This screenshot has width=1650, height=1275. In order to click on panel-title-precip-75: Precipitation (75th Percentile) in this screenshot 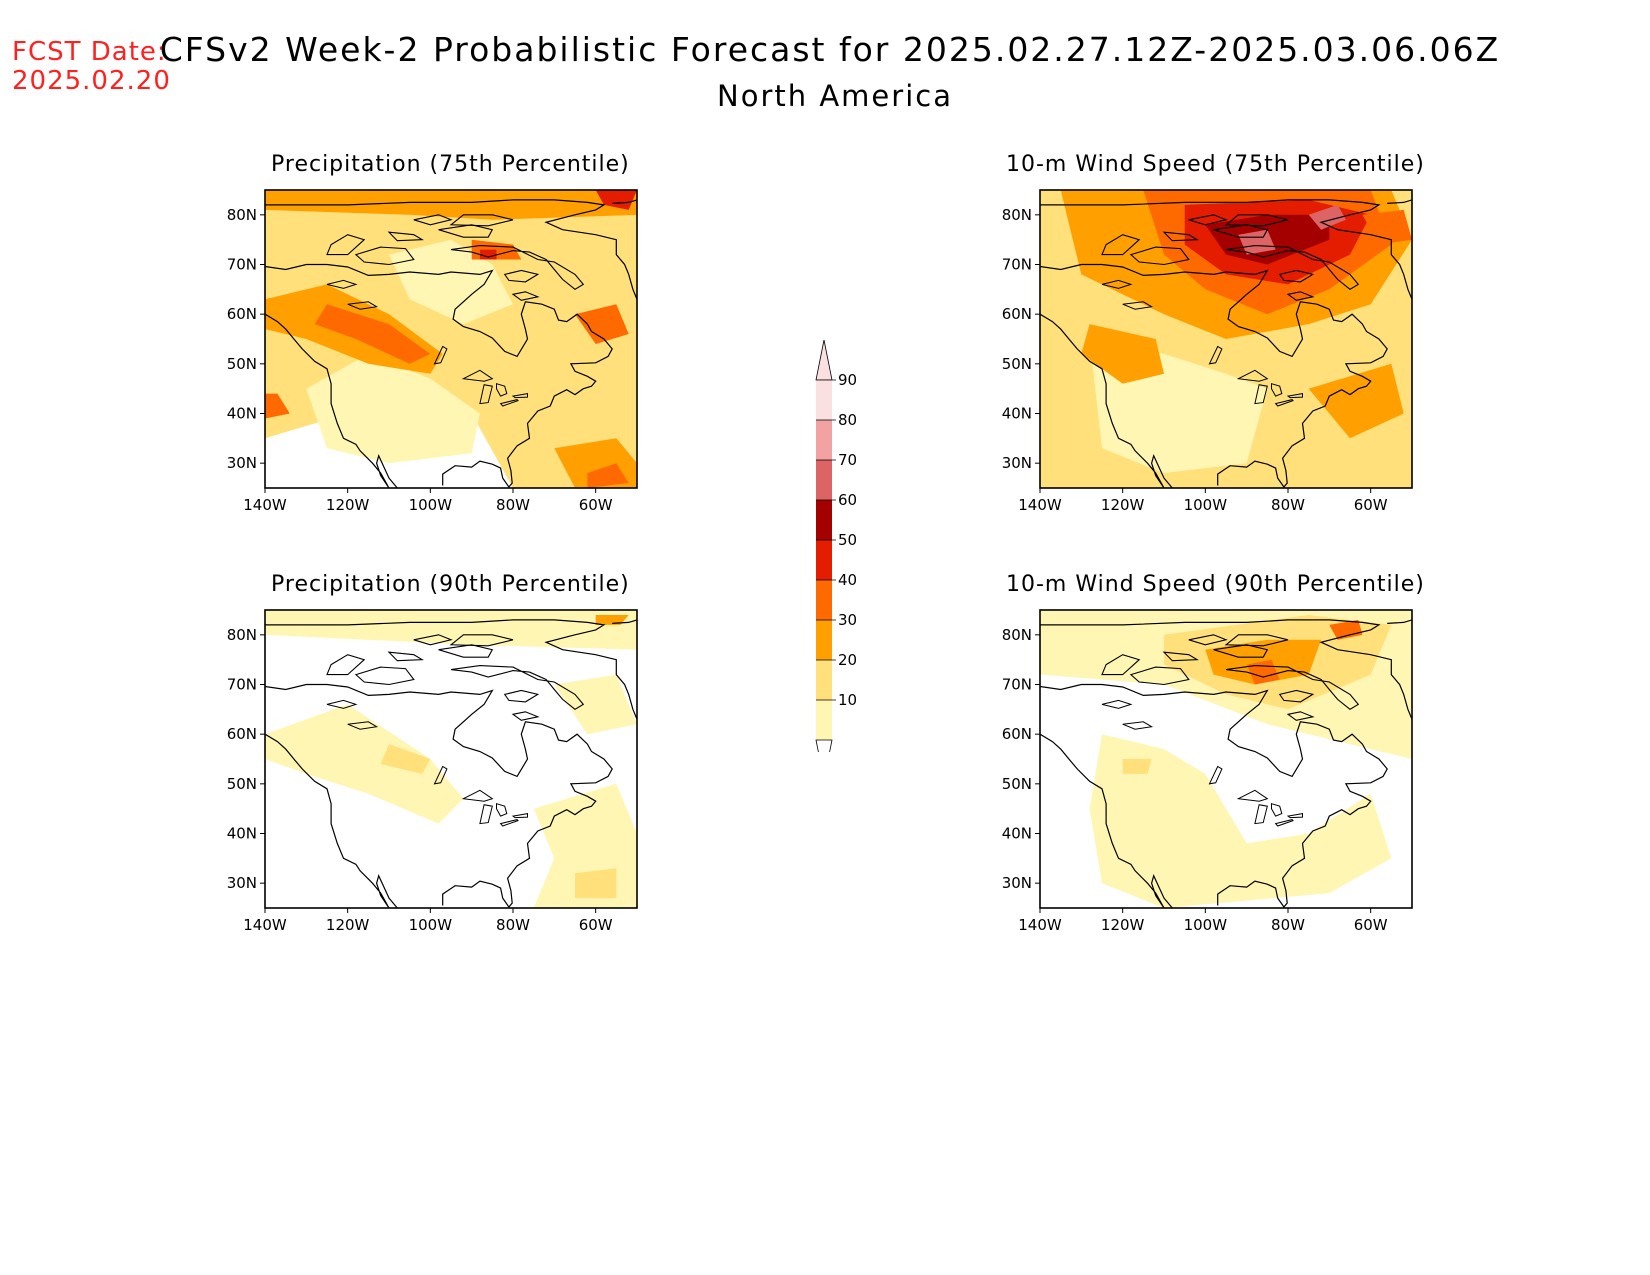, I will do `click(450, 164)`.